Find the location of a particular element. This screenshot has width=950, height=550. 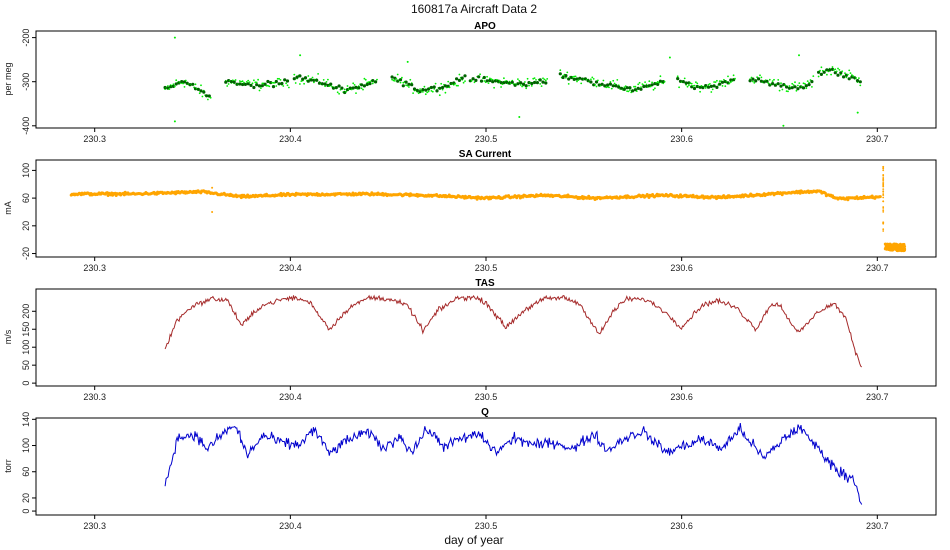

figure-xlabel: day of year is located at coordinates (473, 540).